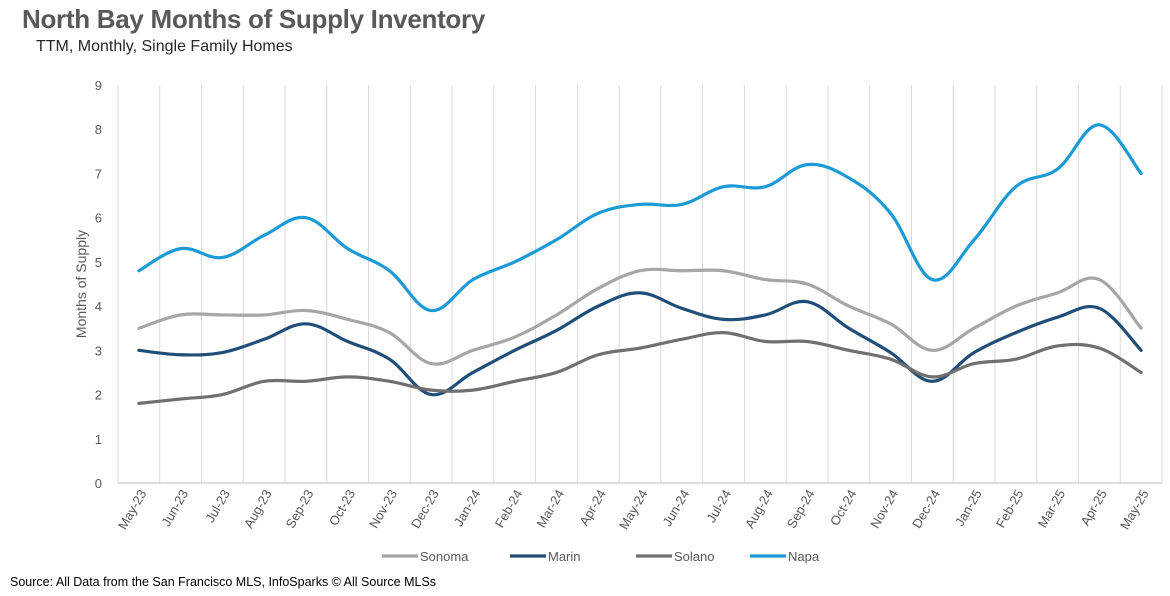  Describe the element at coordinates (633, 509) in the screenshot. I see `x-tick-label: May-24` at that location.